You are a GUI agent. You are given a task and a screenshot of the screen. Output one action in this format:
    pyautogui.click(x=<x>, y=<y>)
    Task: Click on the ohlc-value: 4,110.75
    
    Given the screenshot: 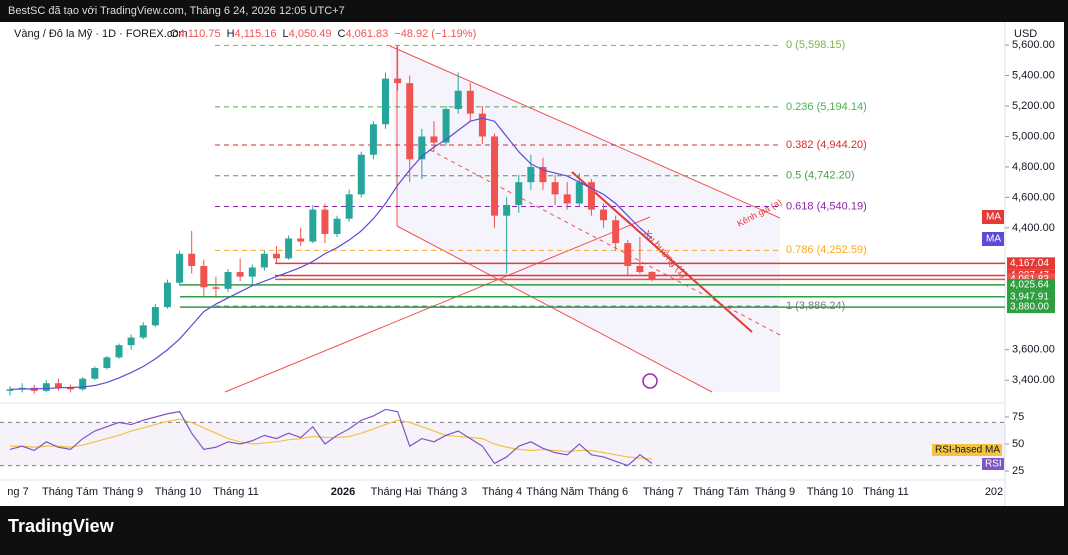 What is the action you would take?
    pyautogui.click(x=200, y=34)
    